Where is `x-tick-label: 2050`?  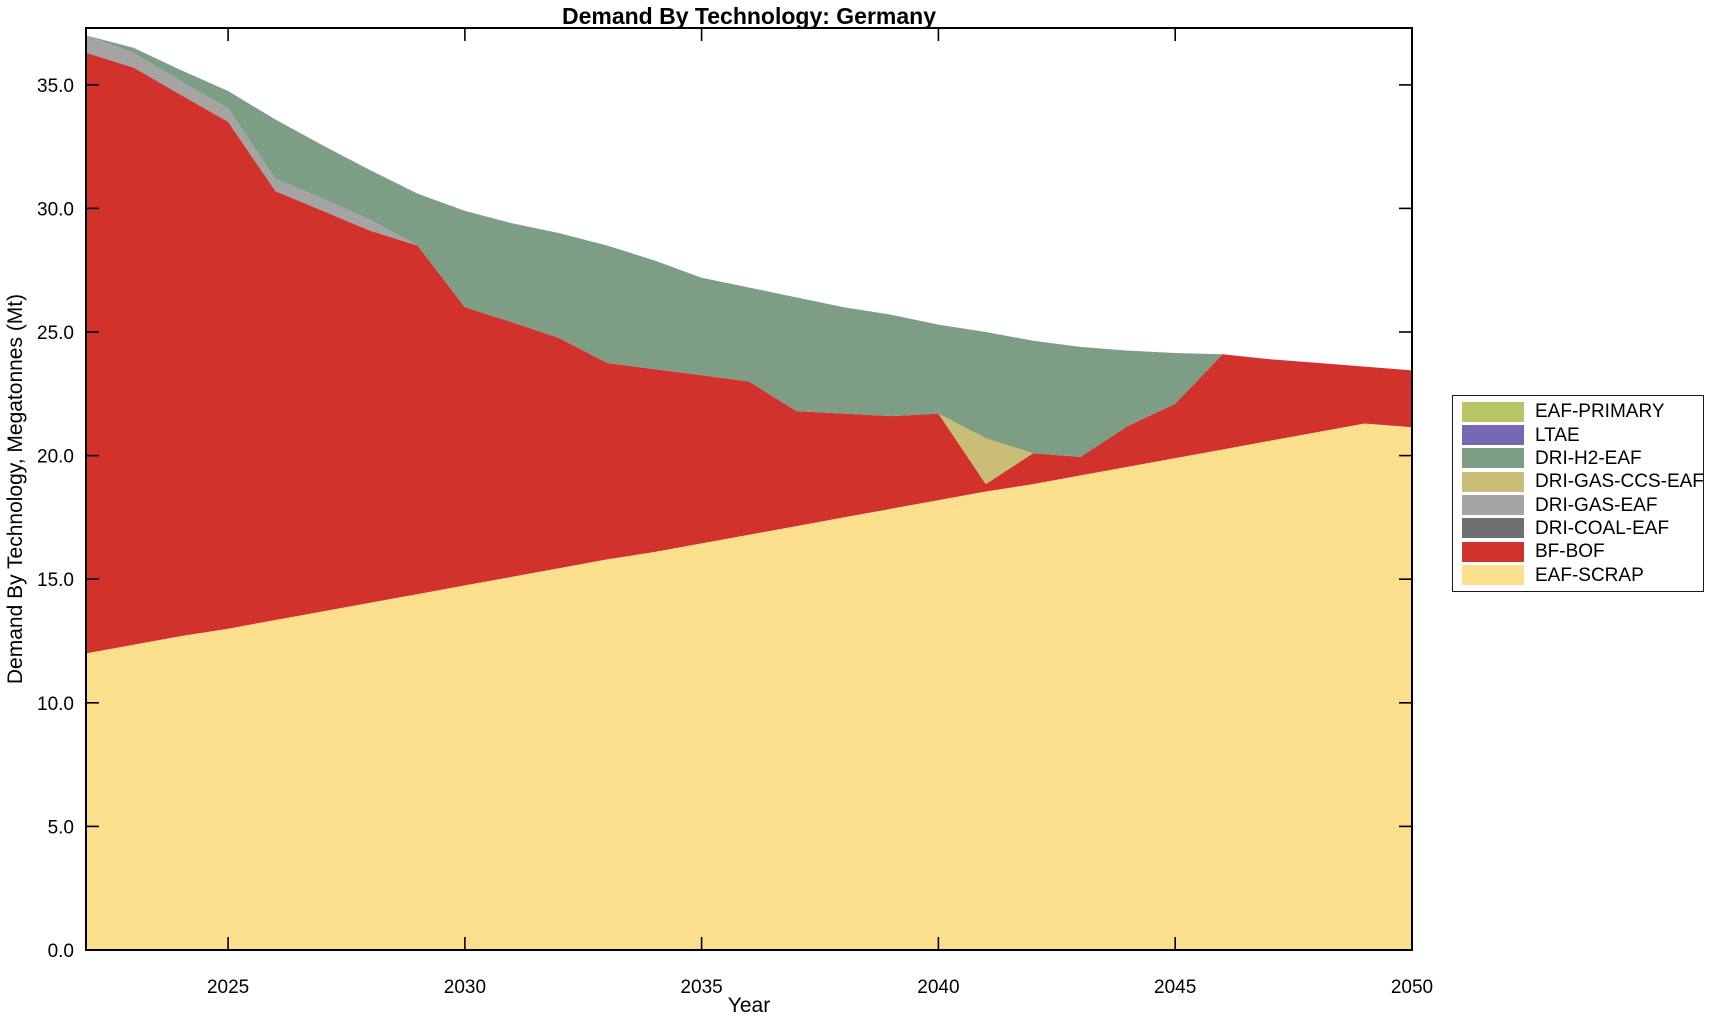 x-tick-label: 2050 is located at coordinates (1412, 987).